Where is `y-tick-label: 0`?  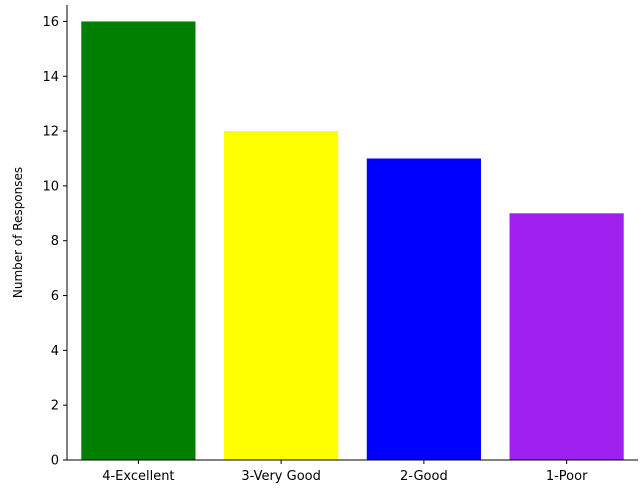
y-tick-label: 0 is located at coordinates (55, 461).